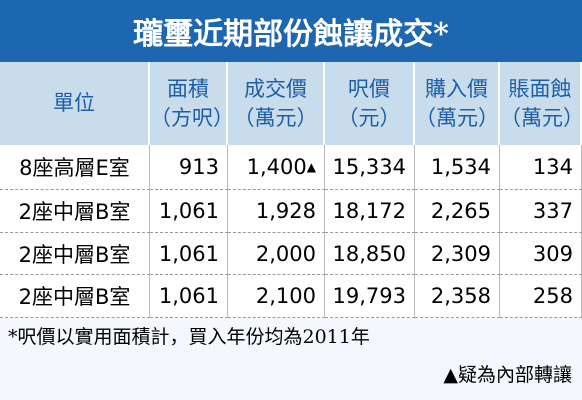  I want to click on table-cell: 18,172, so click(370, 211).